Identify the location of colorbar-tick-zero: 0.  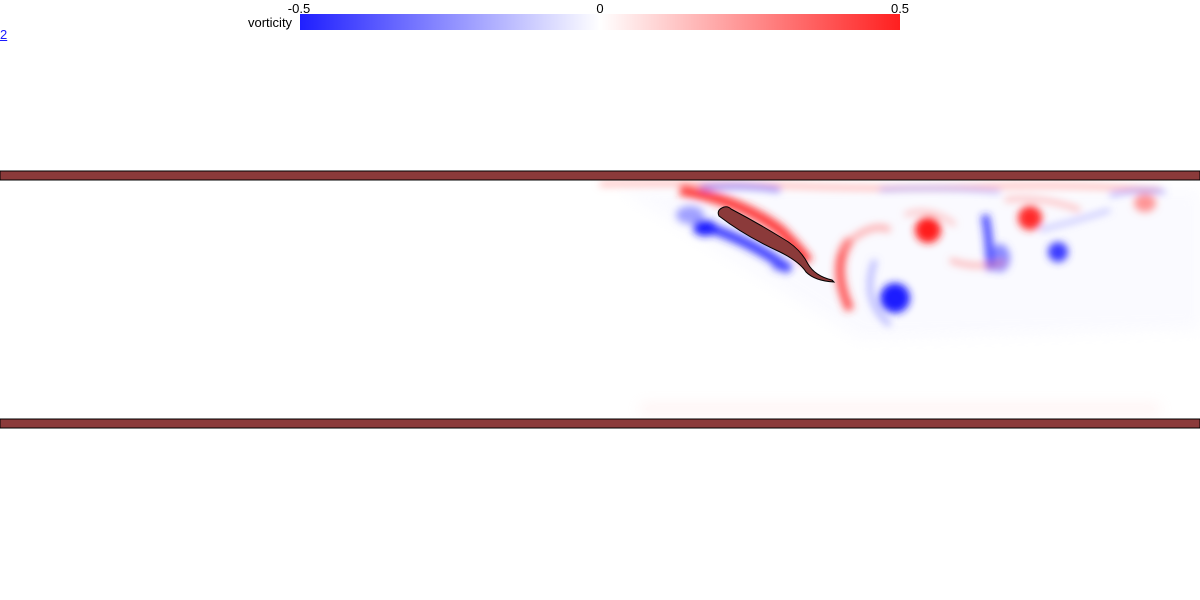
(600, 8).